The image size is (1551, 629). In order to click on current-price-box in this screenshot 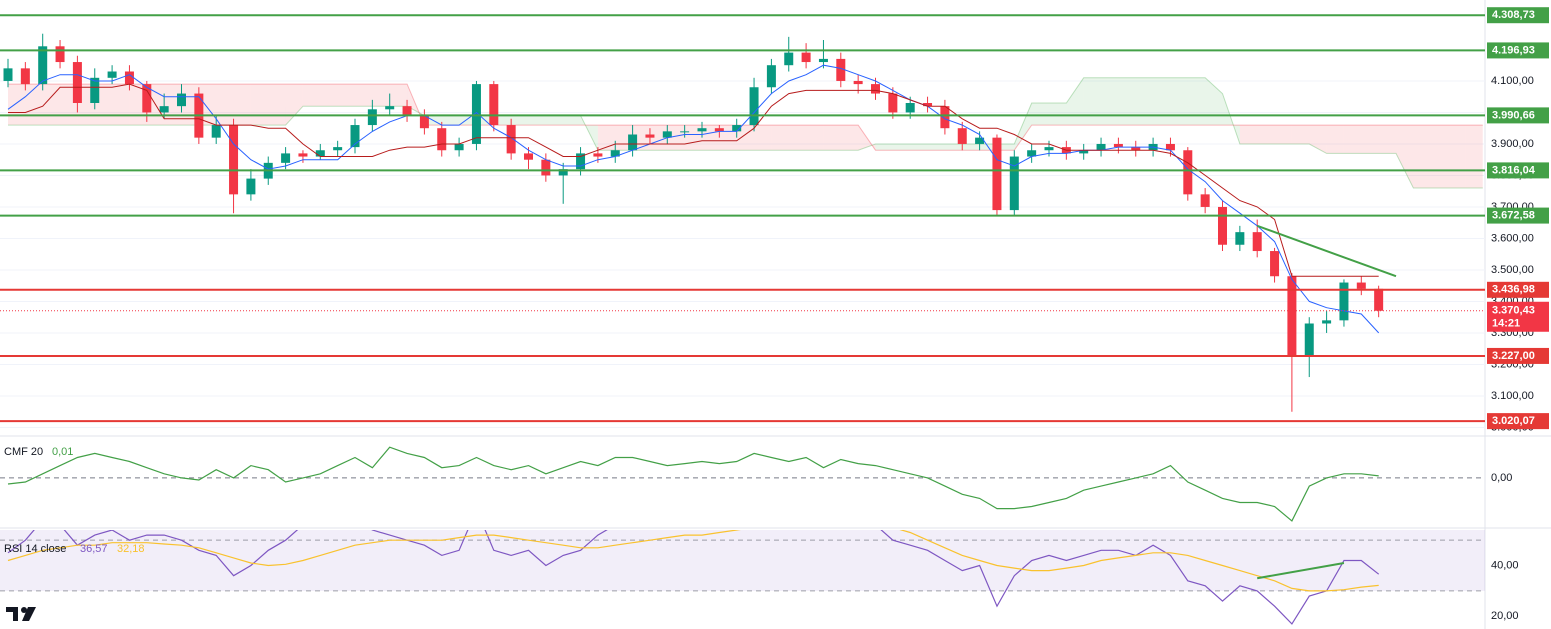, I will do `click(1518, 316)`.